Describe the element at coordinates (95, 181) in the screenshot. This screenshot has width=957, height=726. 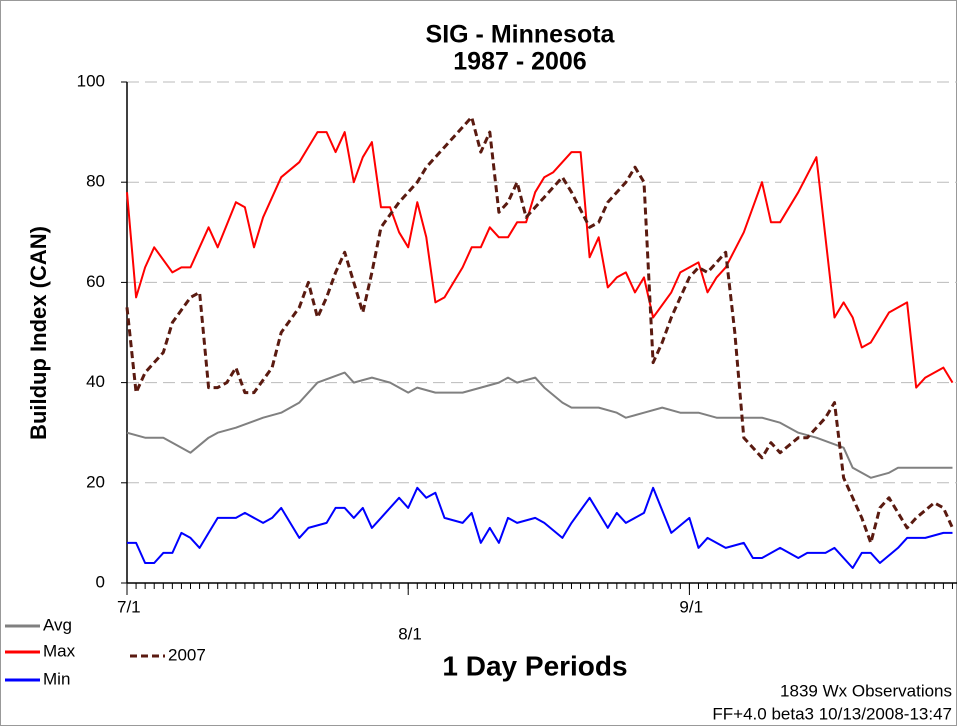
I see `y-tick-label: 80` at that location.